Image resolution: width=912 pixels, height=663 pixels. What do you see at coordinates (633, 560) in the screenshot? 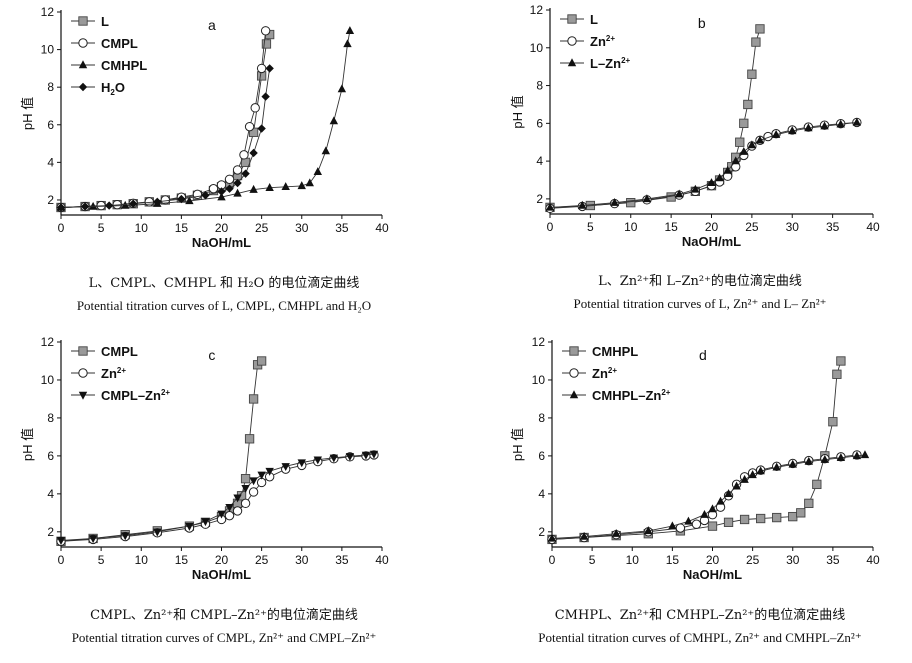
I see `x-tick-label: 10` at bounding box center [633, 560].